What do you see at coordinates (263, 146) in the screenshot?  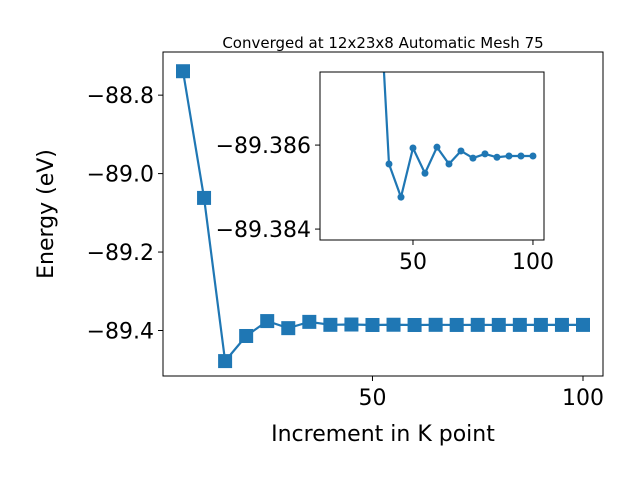 I see `y-tick-label: −89.386` at bounding box center [263, 146].